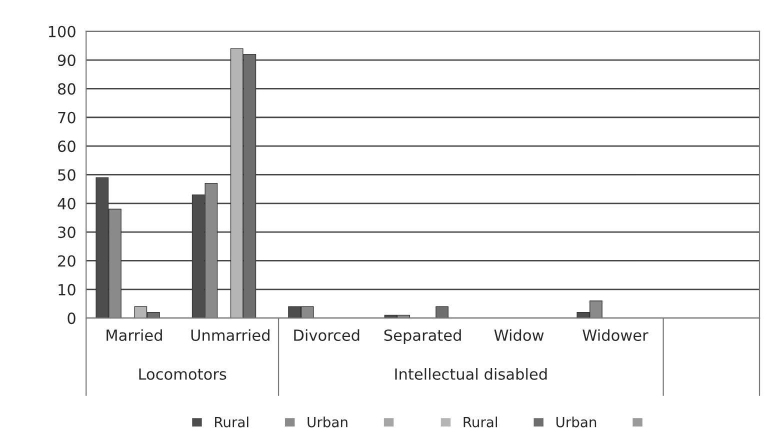 The image size is (783, 448). What do you see at coordinates (67, 60) in the screenshot?
I see `y-tick-label: 90` at bounding box center [67, 60].